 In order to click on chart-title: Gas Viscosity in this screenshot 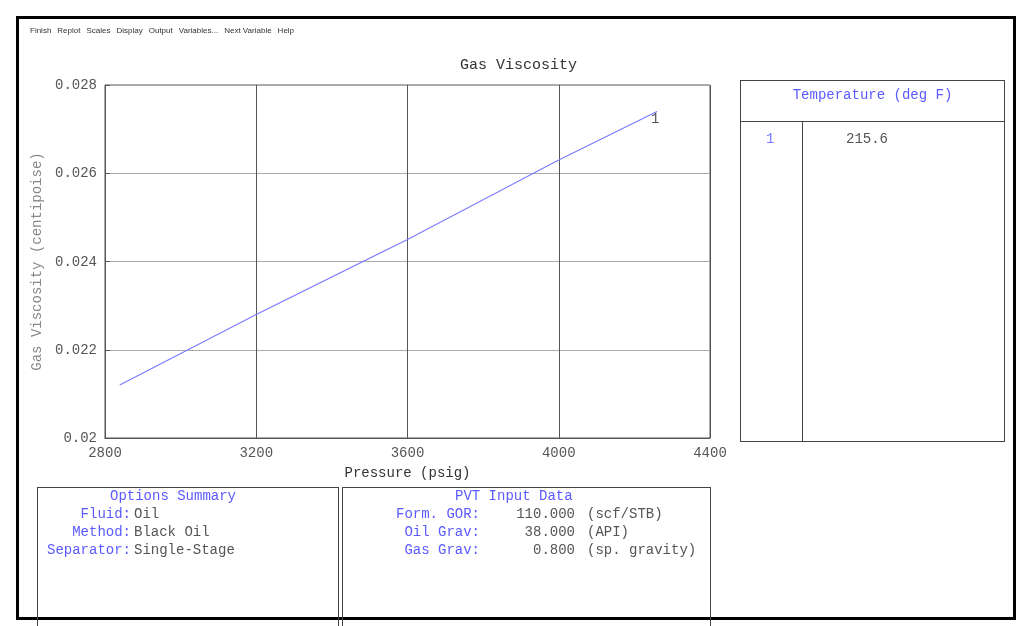, I will do `click(519, 65)`.